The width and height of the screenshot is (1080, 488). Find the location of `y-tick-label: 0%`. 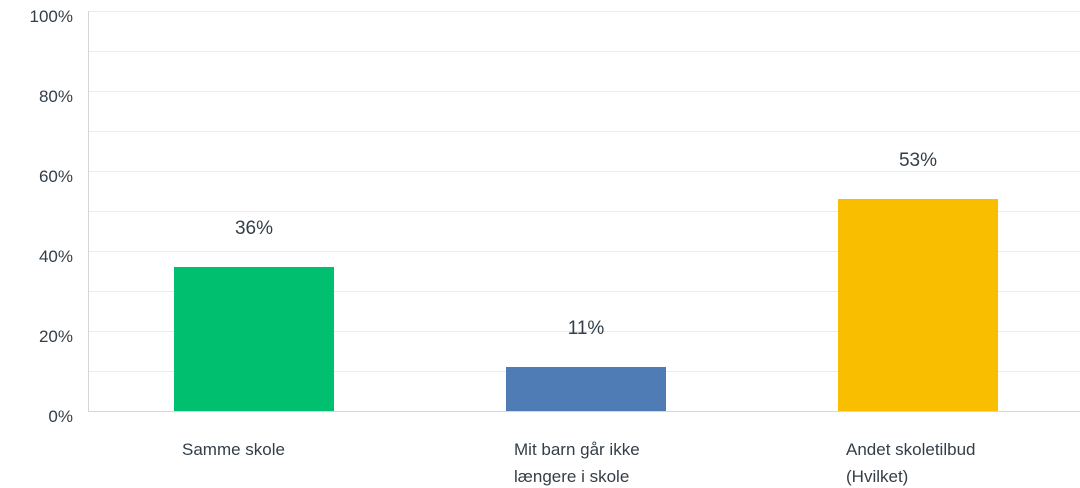

y-tick-label: 0% is located at coordinates (60, 416).